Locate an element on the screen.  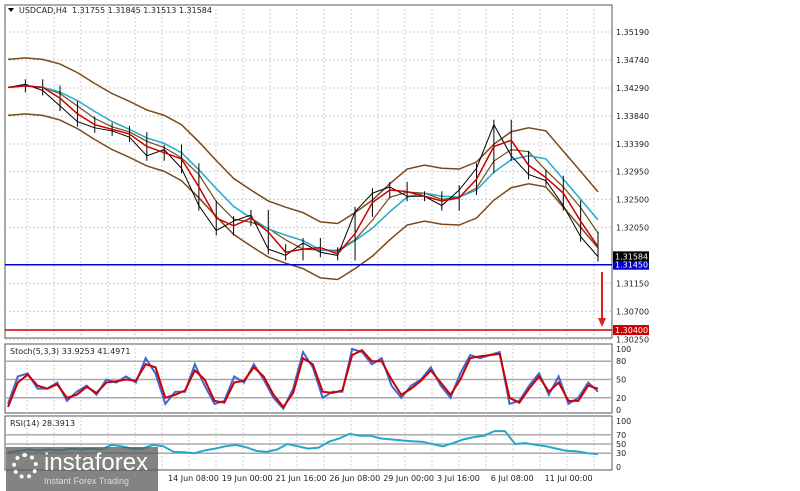
price-tick: 1.31150 is located at coordinates (632, 283).